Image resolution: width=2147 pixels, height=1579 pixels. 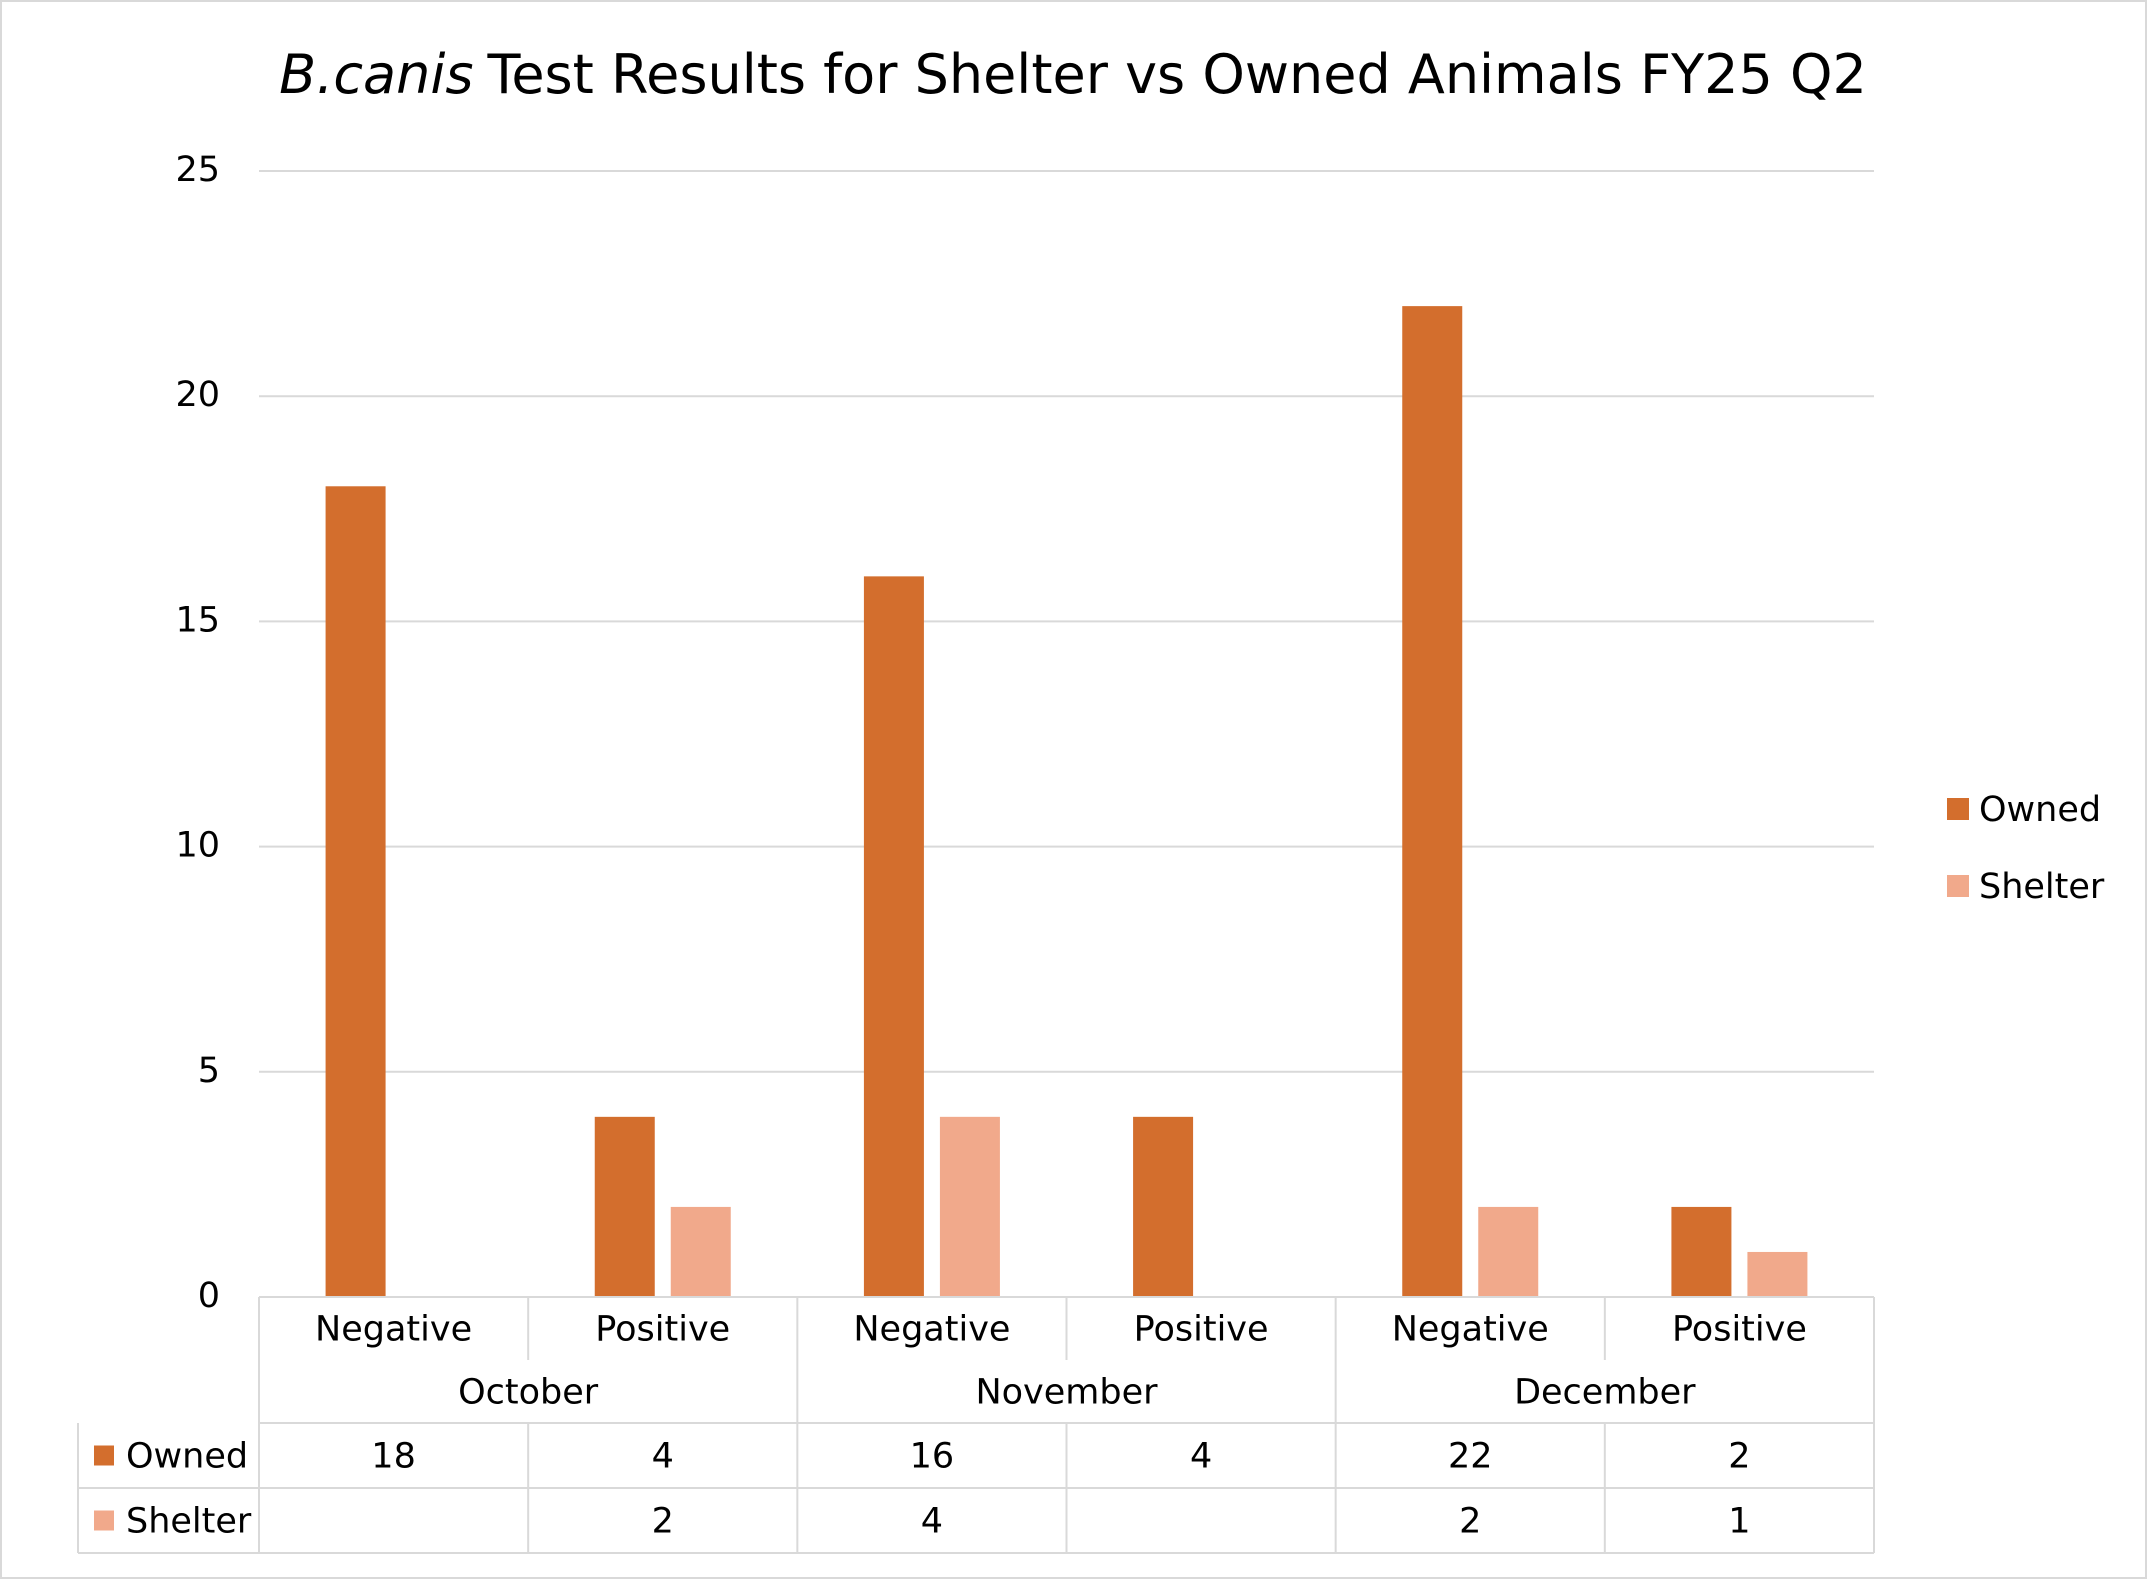 What do you see at coordinates (197, 620) in the screenshot?
I see `y-tick-label: 15` at bounding box center [197, 620].